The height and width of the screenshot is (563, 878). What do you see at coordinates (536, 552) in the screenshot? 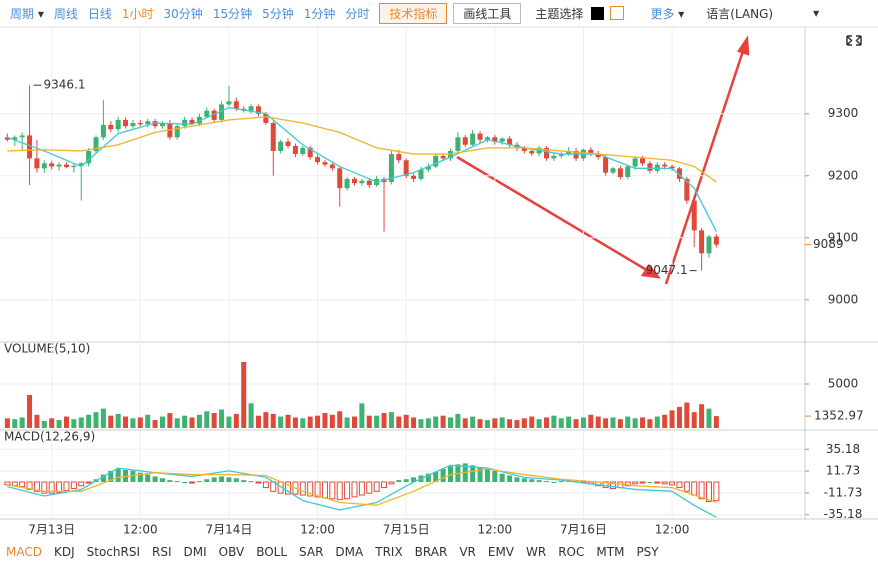
I see `indicator-tab: WR` at bounding box center [536, 552].